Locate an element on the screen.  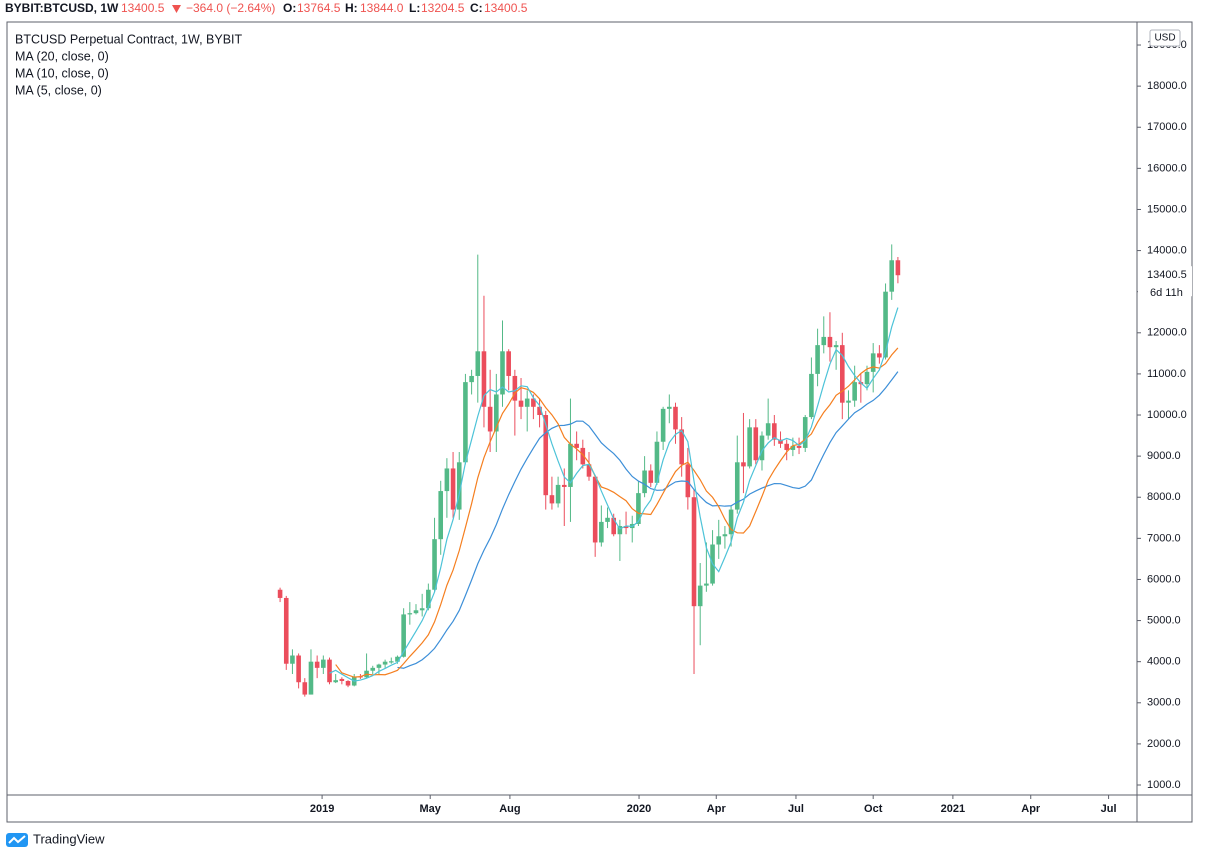
symbol: BYBIT:BTCUSD, 1W is located at coordinates (62, 8).